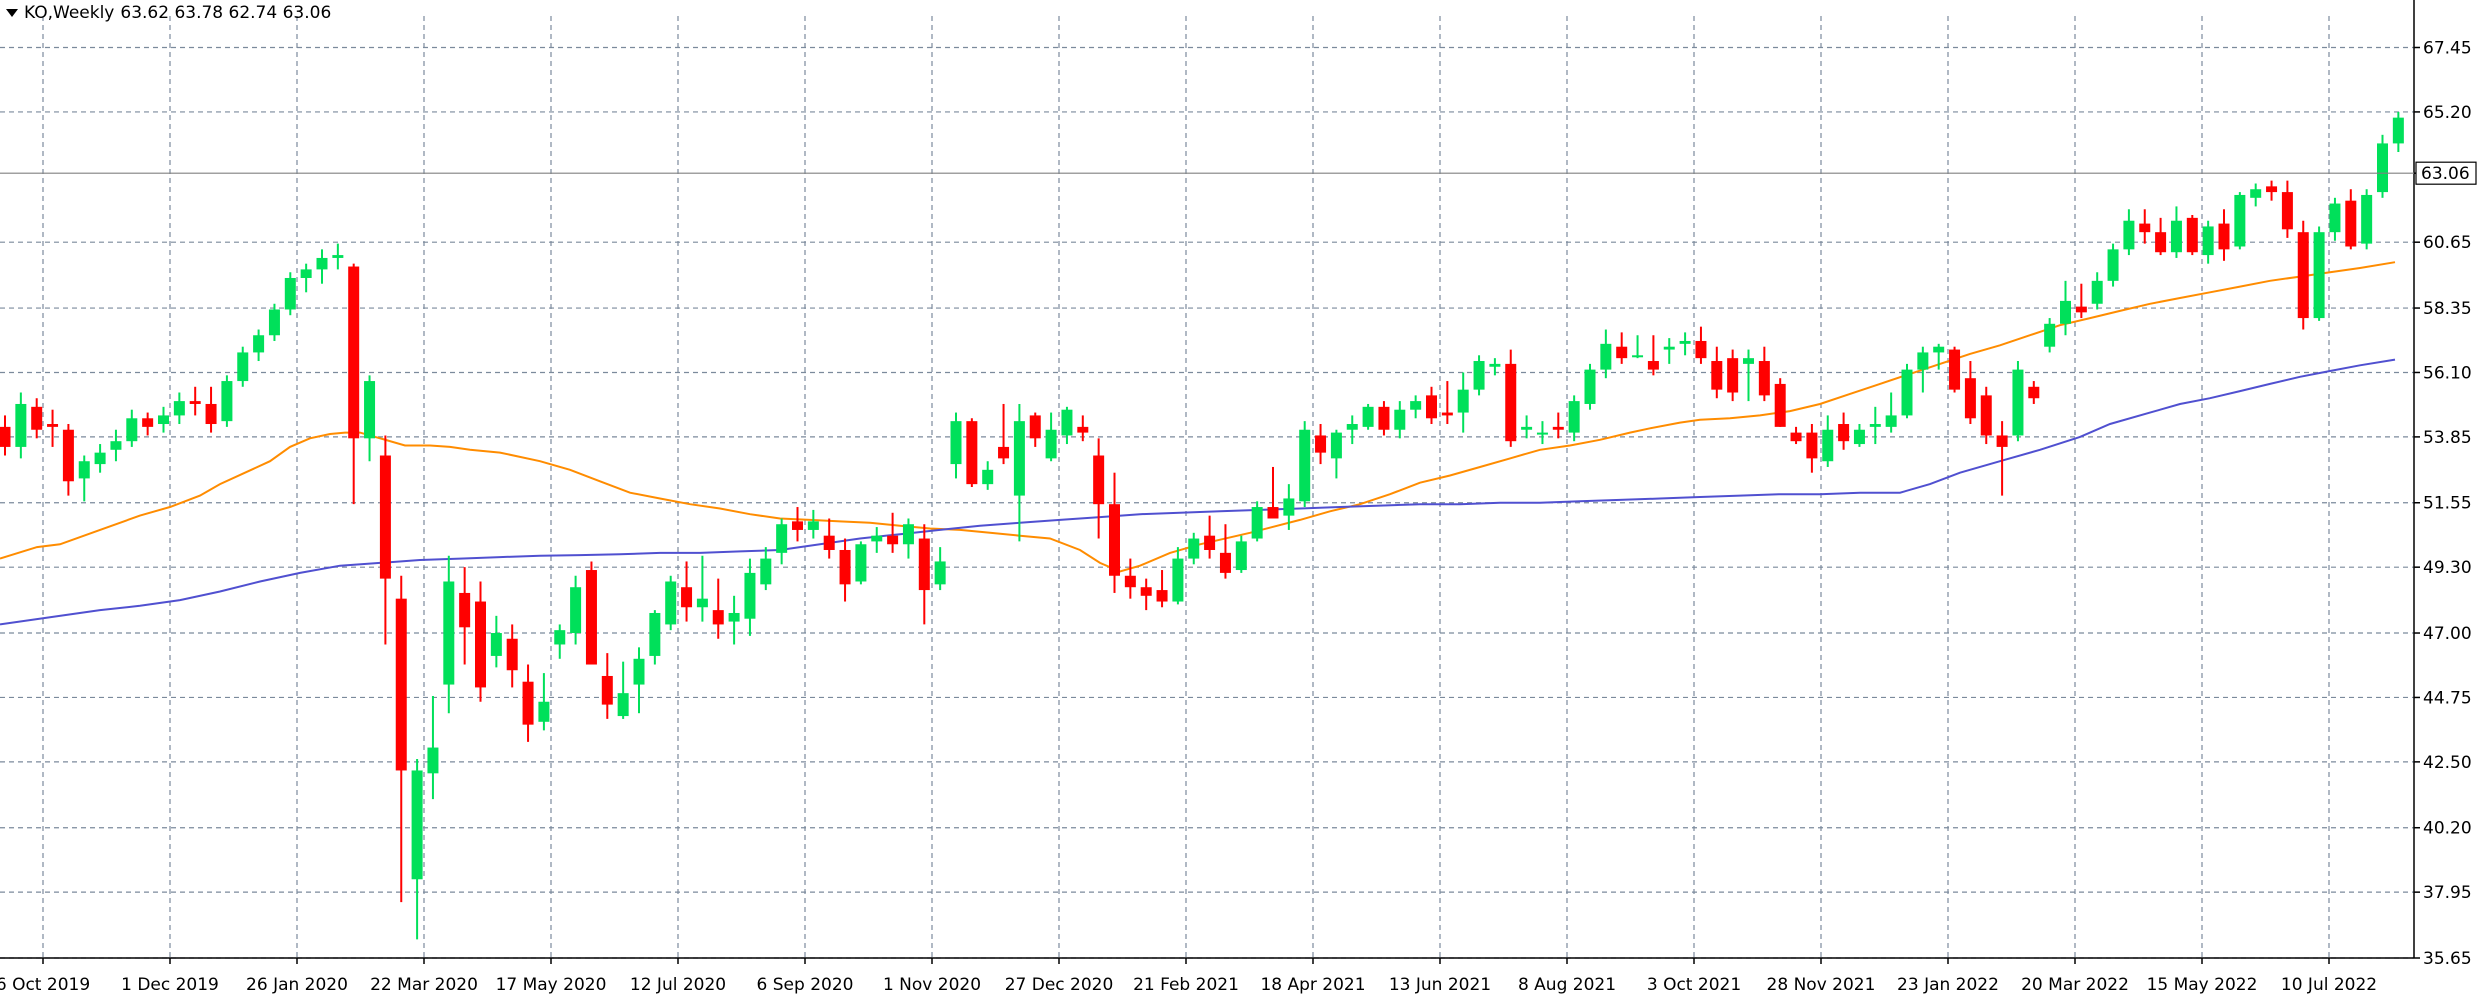 The height and width of the screenshot is (1008, 2478). What do you see at coordinates (2447, 113) in the screenshot?
I see `y-tick-label: 65.20` at bounding box center [2447, 113].